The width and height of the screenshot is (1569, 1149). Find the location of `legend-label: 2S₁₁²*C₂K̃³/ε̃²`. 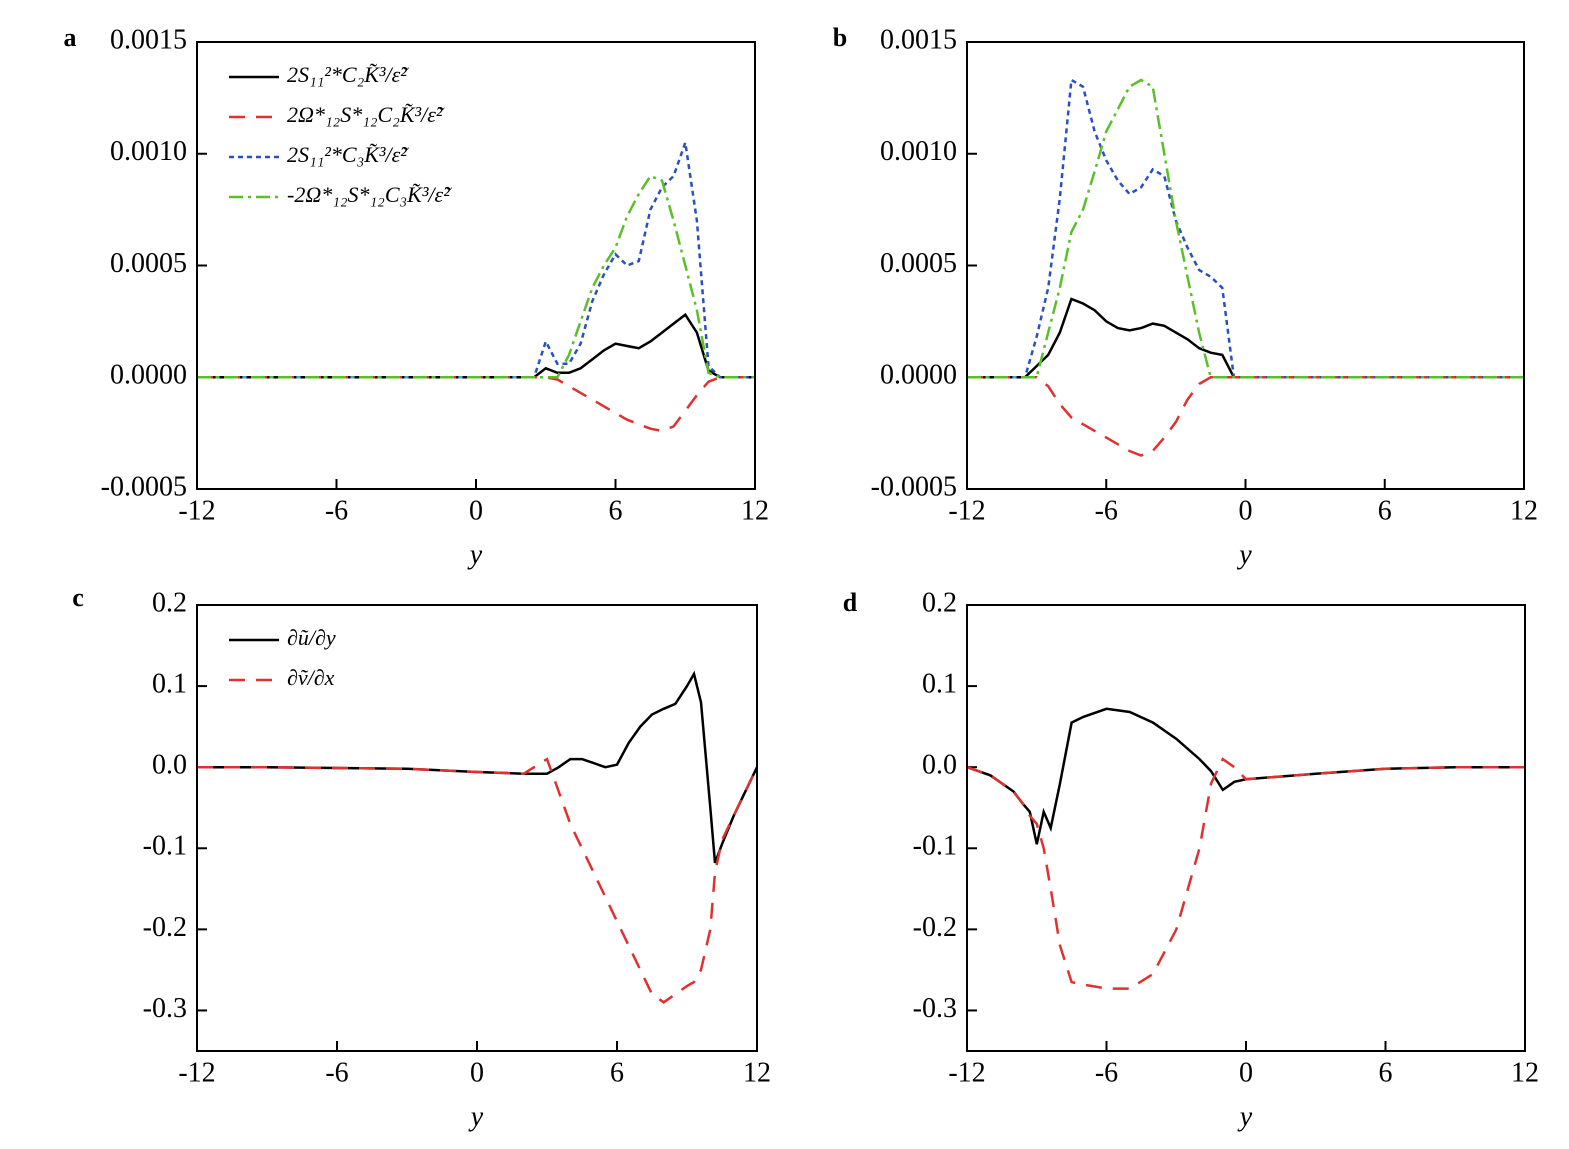

legend-label: 2S₁₁²*C₂K̃³/ε̃² is located at coordinates (348, 74).